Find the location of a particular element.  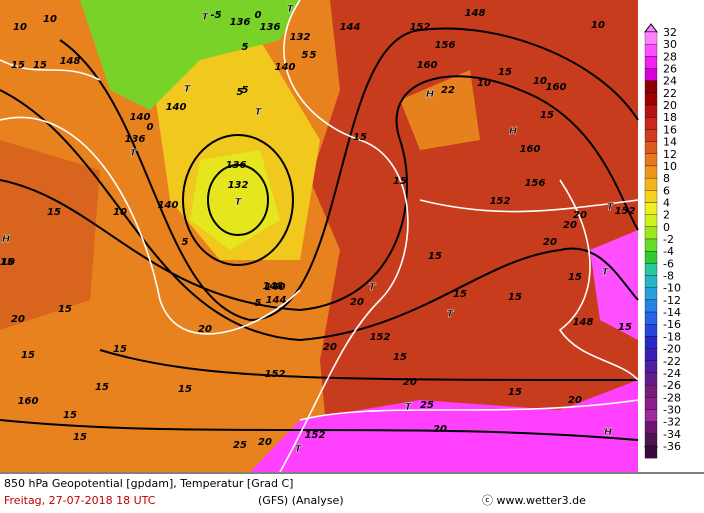

scale-label: -14 is located at coordinates (672, 312).